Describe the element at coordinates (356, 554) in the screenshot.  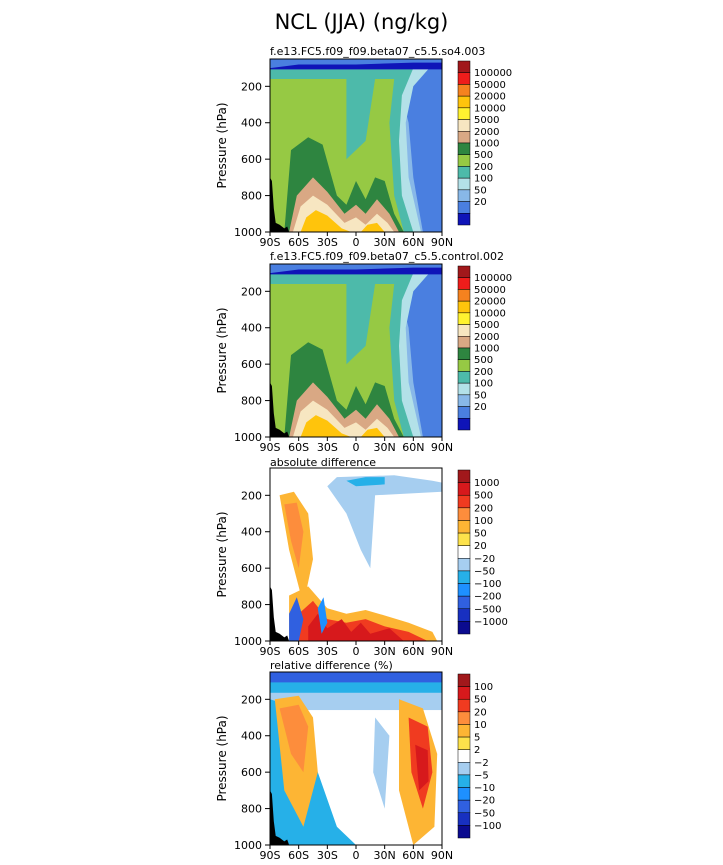
I see `panel-3-plot` at that location.